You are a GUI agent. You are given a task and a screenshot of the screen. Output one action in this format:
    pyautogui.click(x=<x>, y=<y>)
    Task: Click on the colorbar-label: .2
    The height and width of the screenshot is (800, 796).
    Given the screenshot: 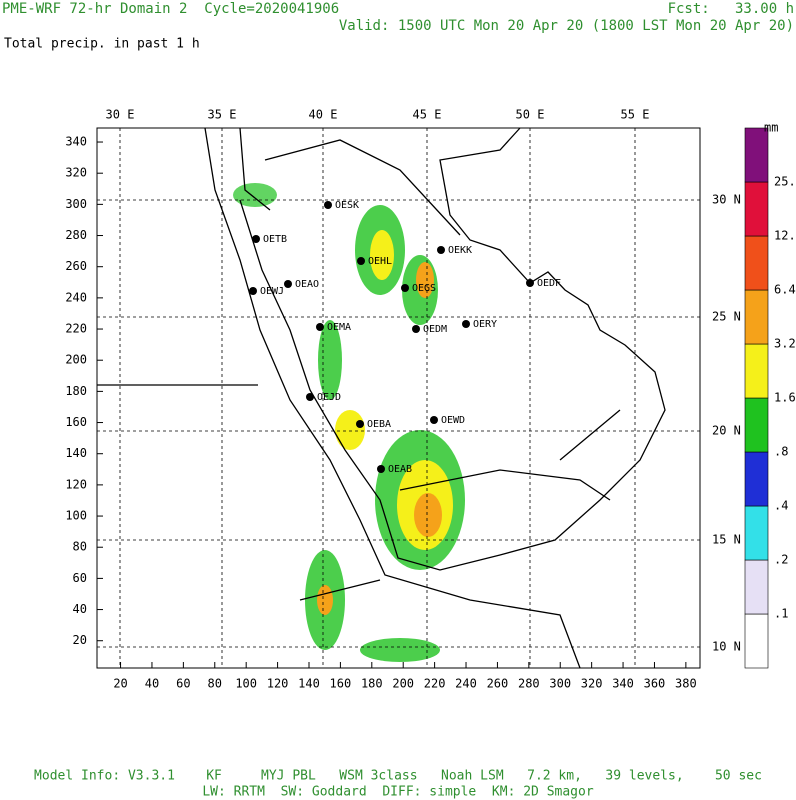 What is the action you would take?
    pyautogui.click(x=781, y=560)
    